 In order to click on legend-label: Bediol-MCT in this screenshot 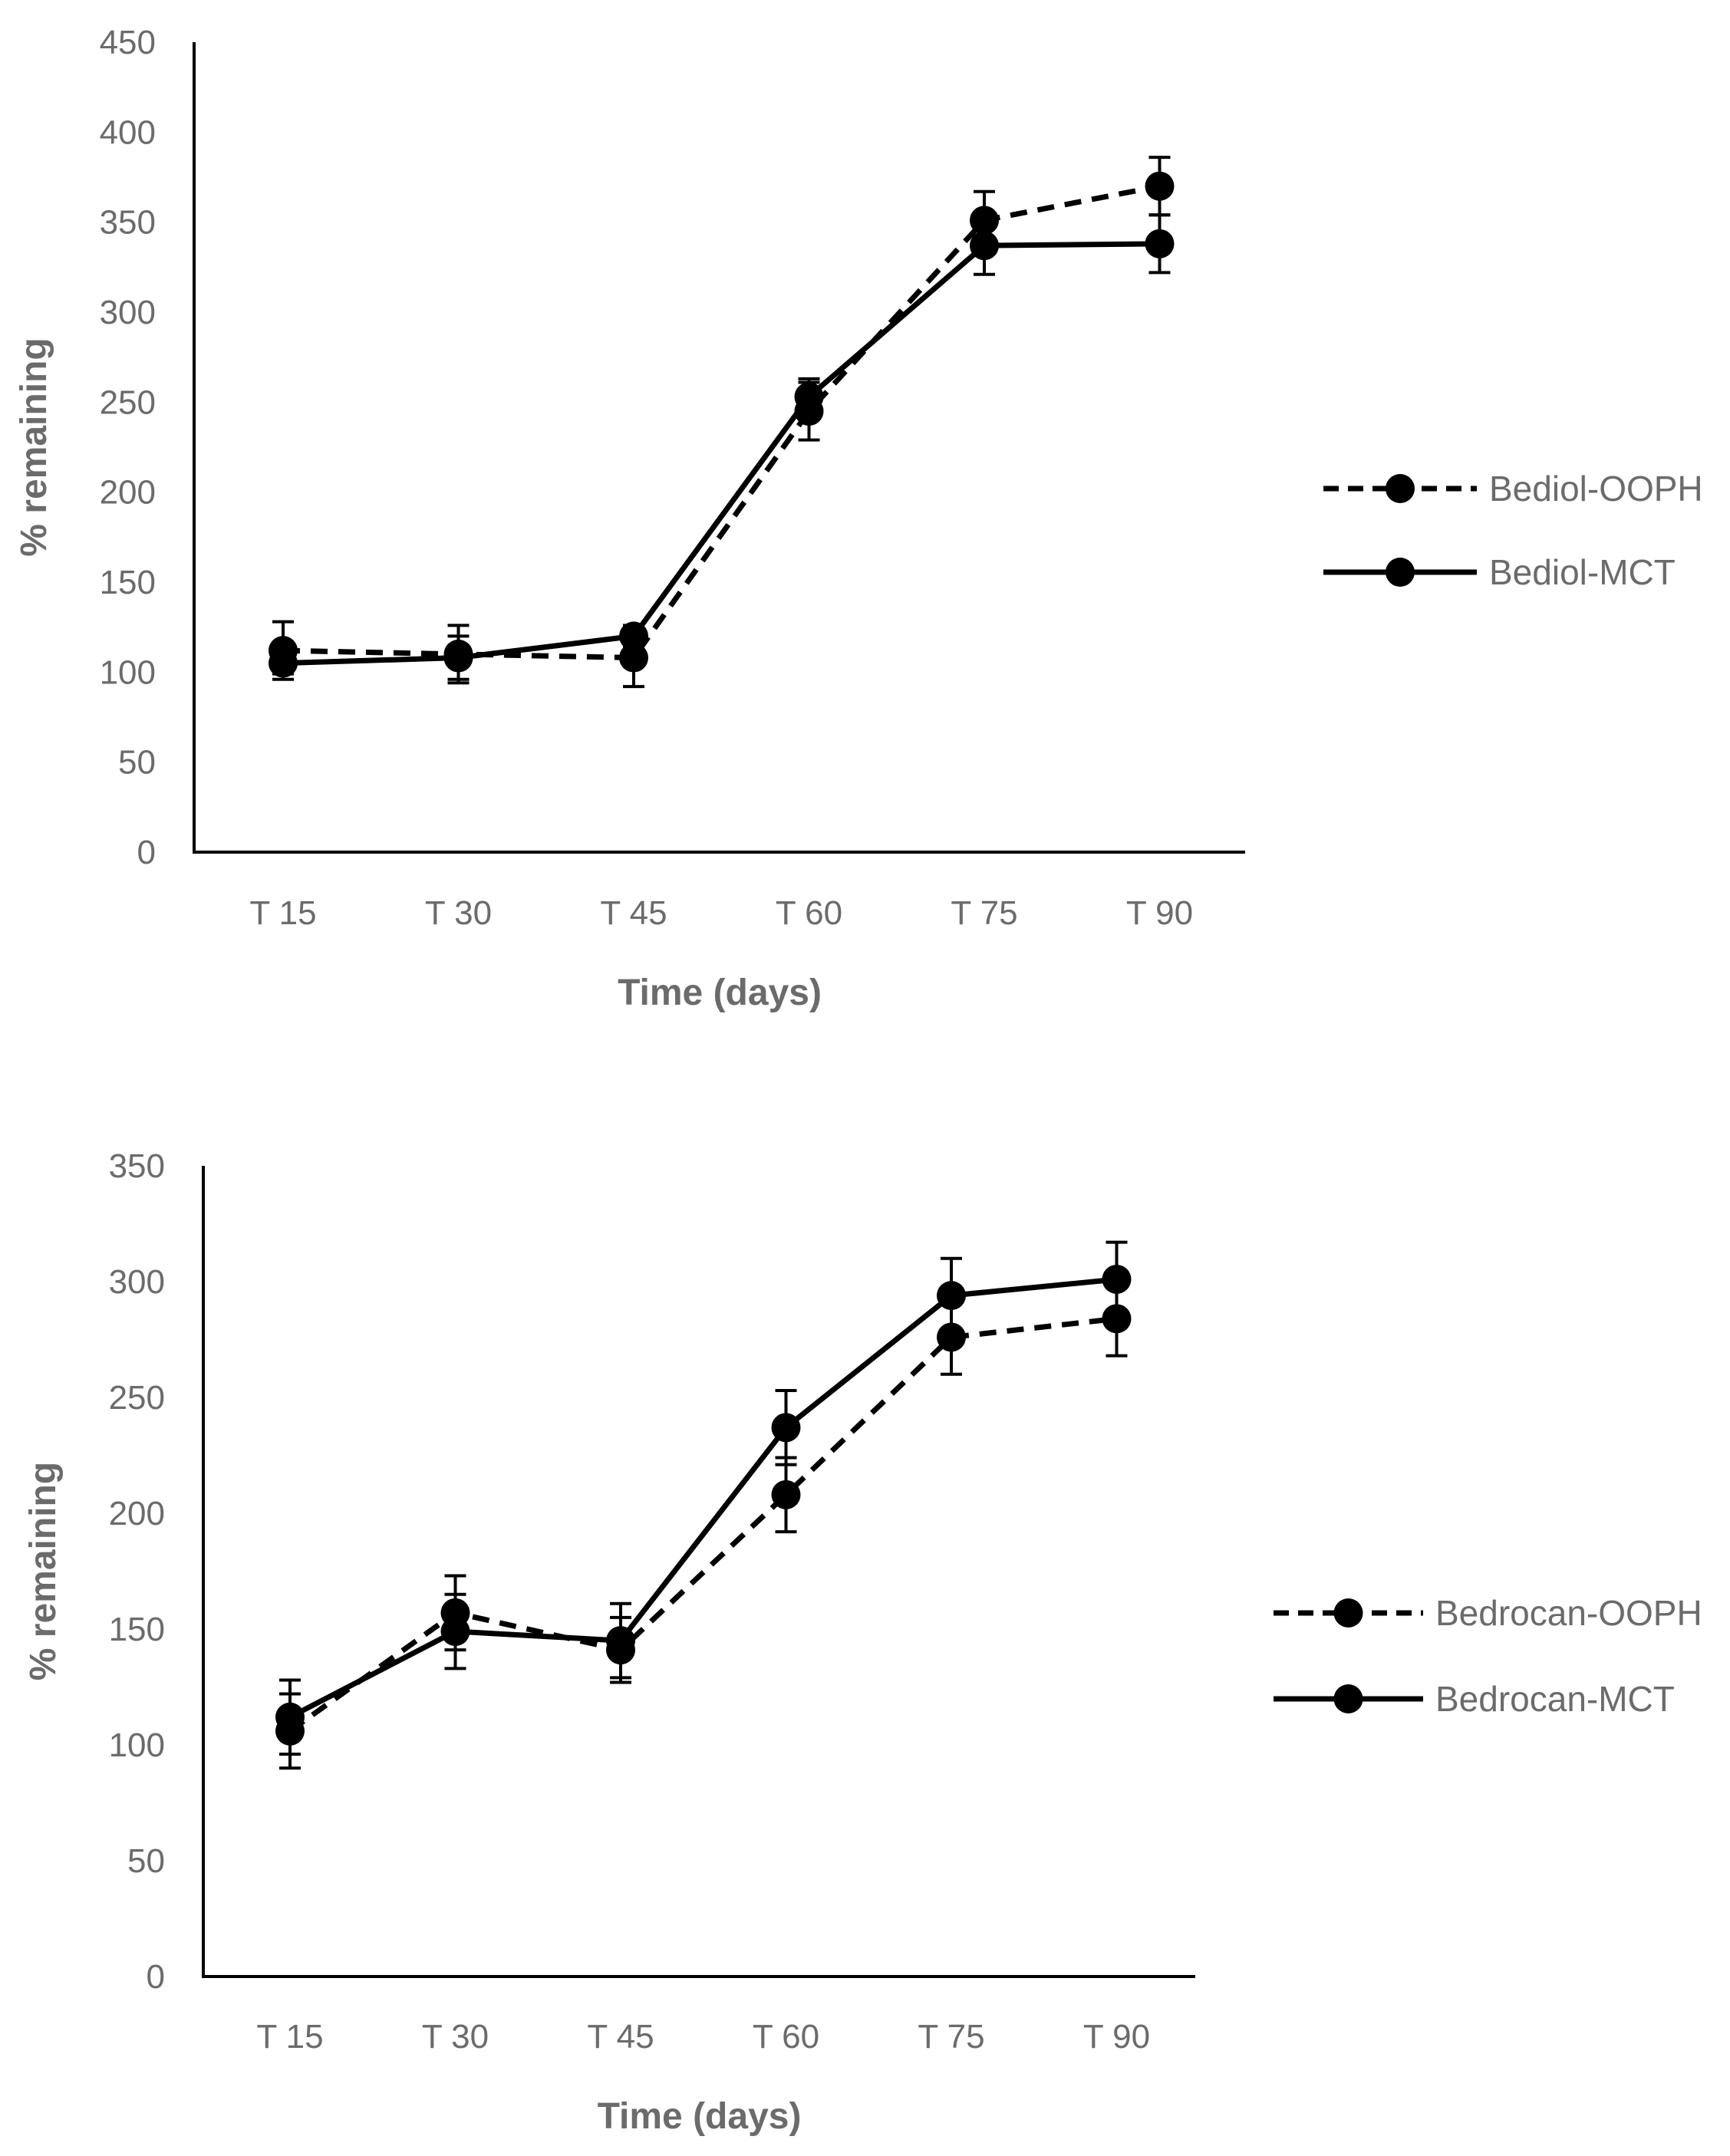, I will do `click(1583, 572)`.